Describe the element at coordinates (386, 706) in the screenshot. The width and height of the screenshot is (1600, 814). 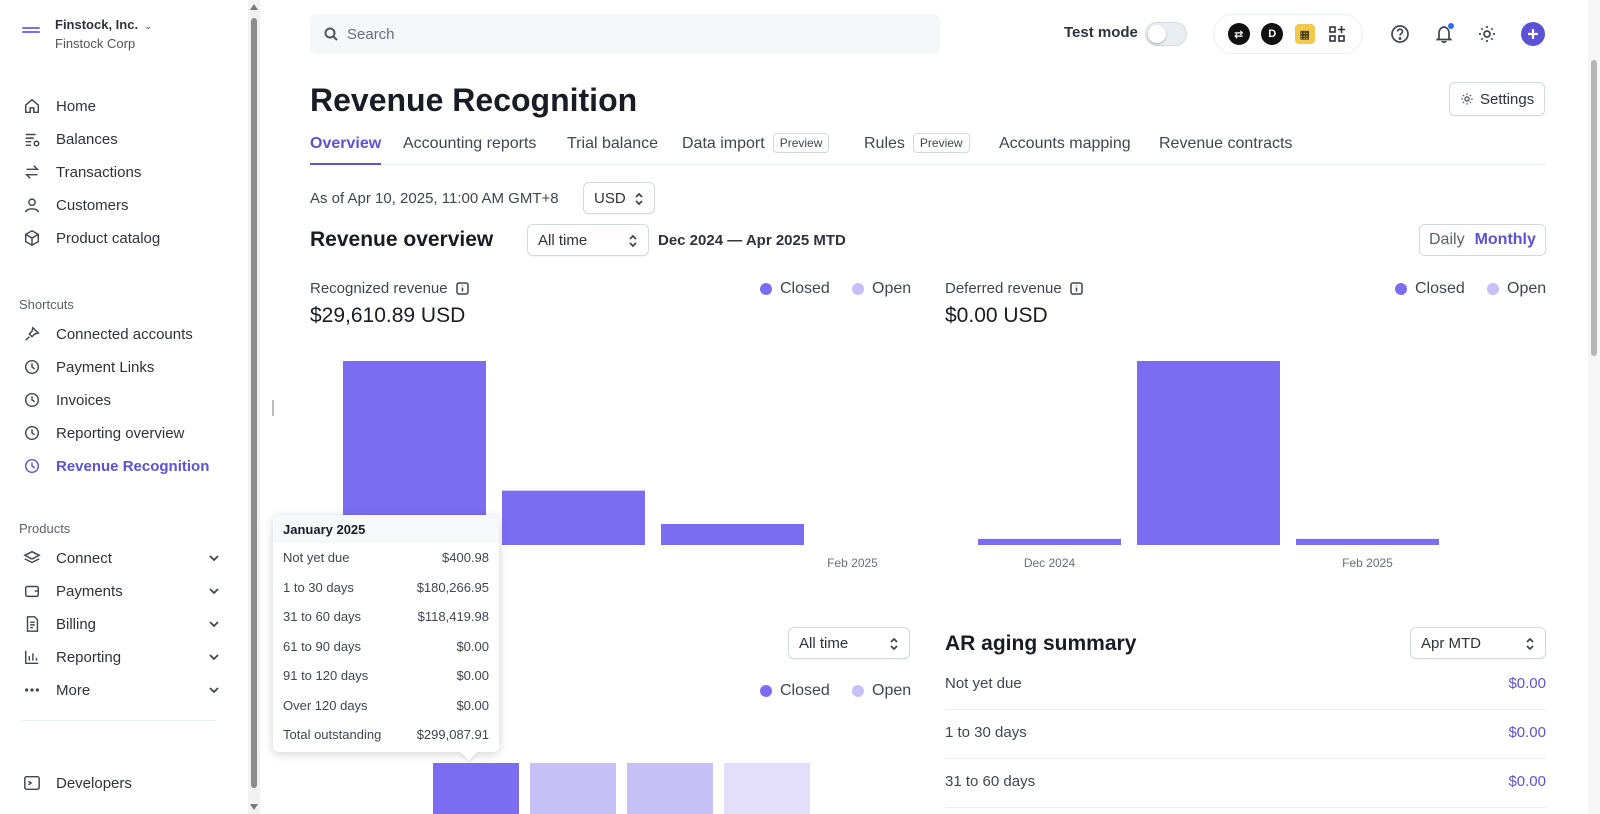
I see `tooltip-row: Over 120 days $0.00` at that location.